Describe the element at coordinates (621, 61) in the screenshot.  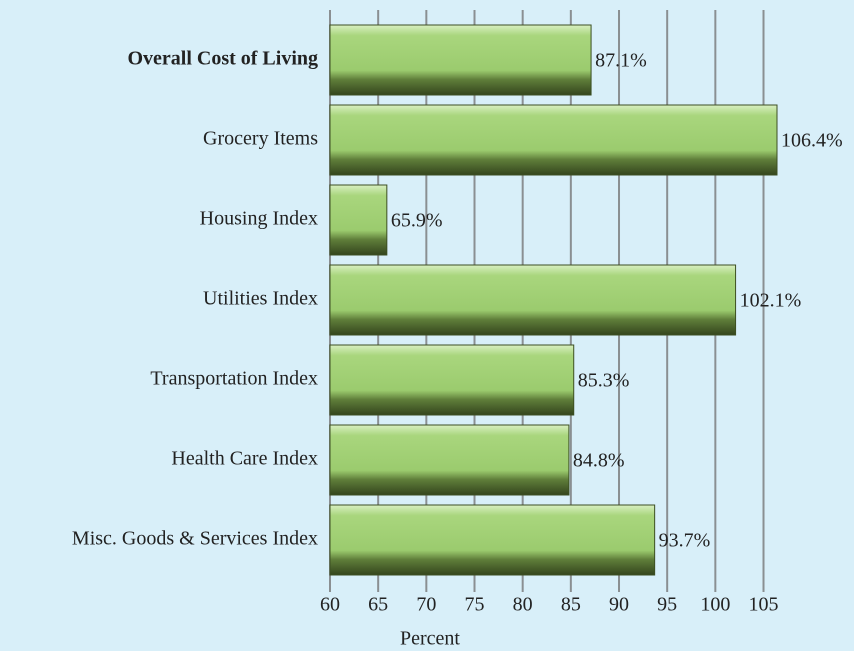
I see `data-label: 87.1%` at that location.